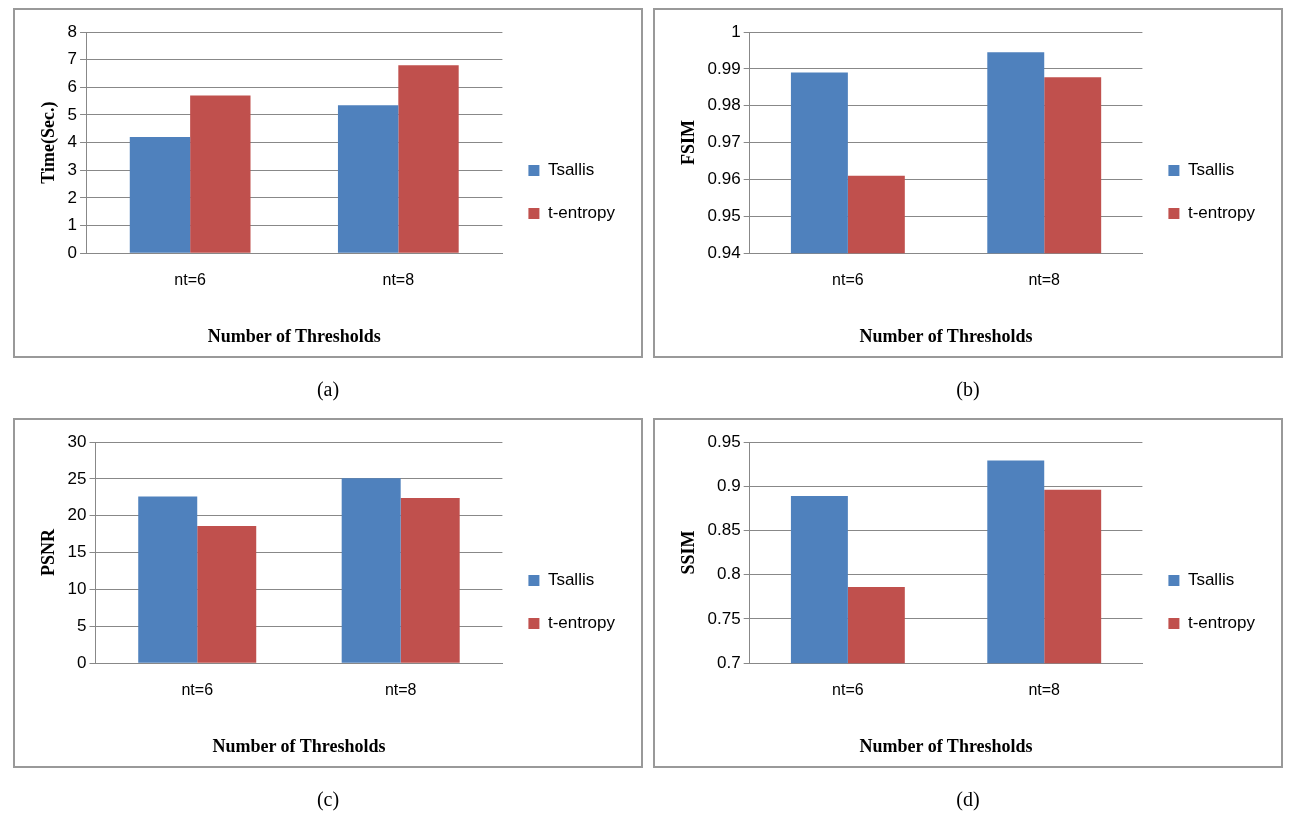  Describe the element at coordinates (72, 142) in the screenshot. I see `y-tick-label: 4` at that location.